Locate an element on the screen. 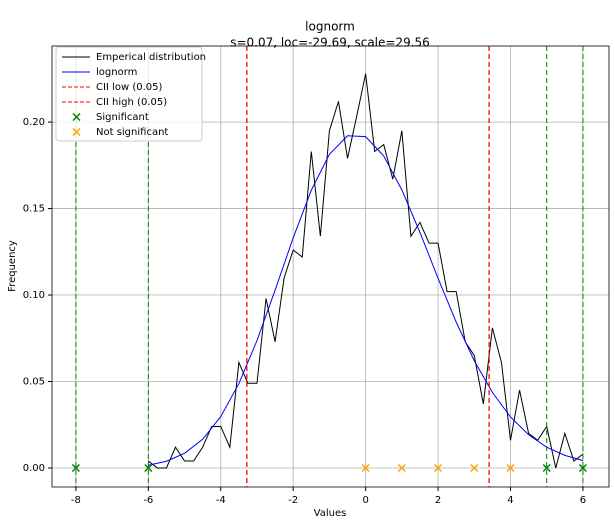 The width and height of the screenshot is (615, 530). legend-label: lognorm is located at coordinates (116, 72).